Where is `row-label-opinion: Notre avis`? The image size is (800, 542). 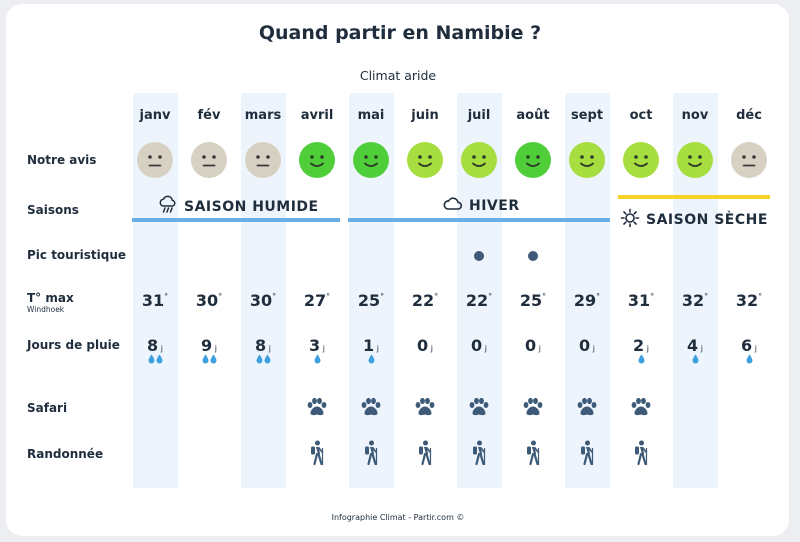
row-label-opinion: Notre avis is located at coordinates (62, 160).